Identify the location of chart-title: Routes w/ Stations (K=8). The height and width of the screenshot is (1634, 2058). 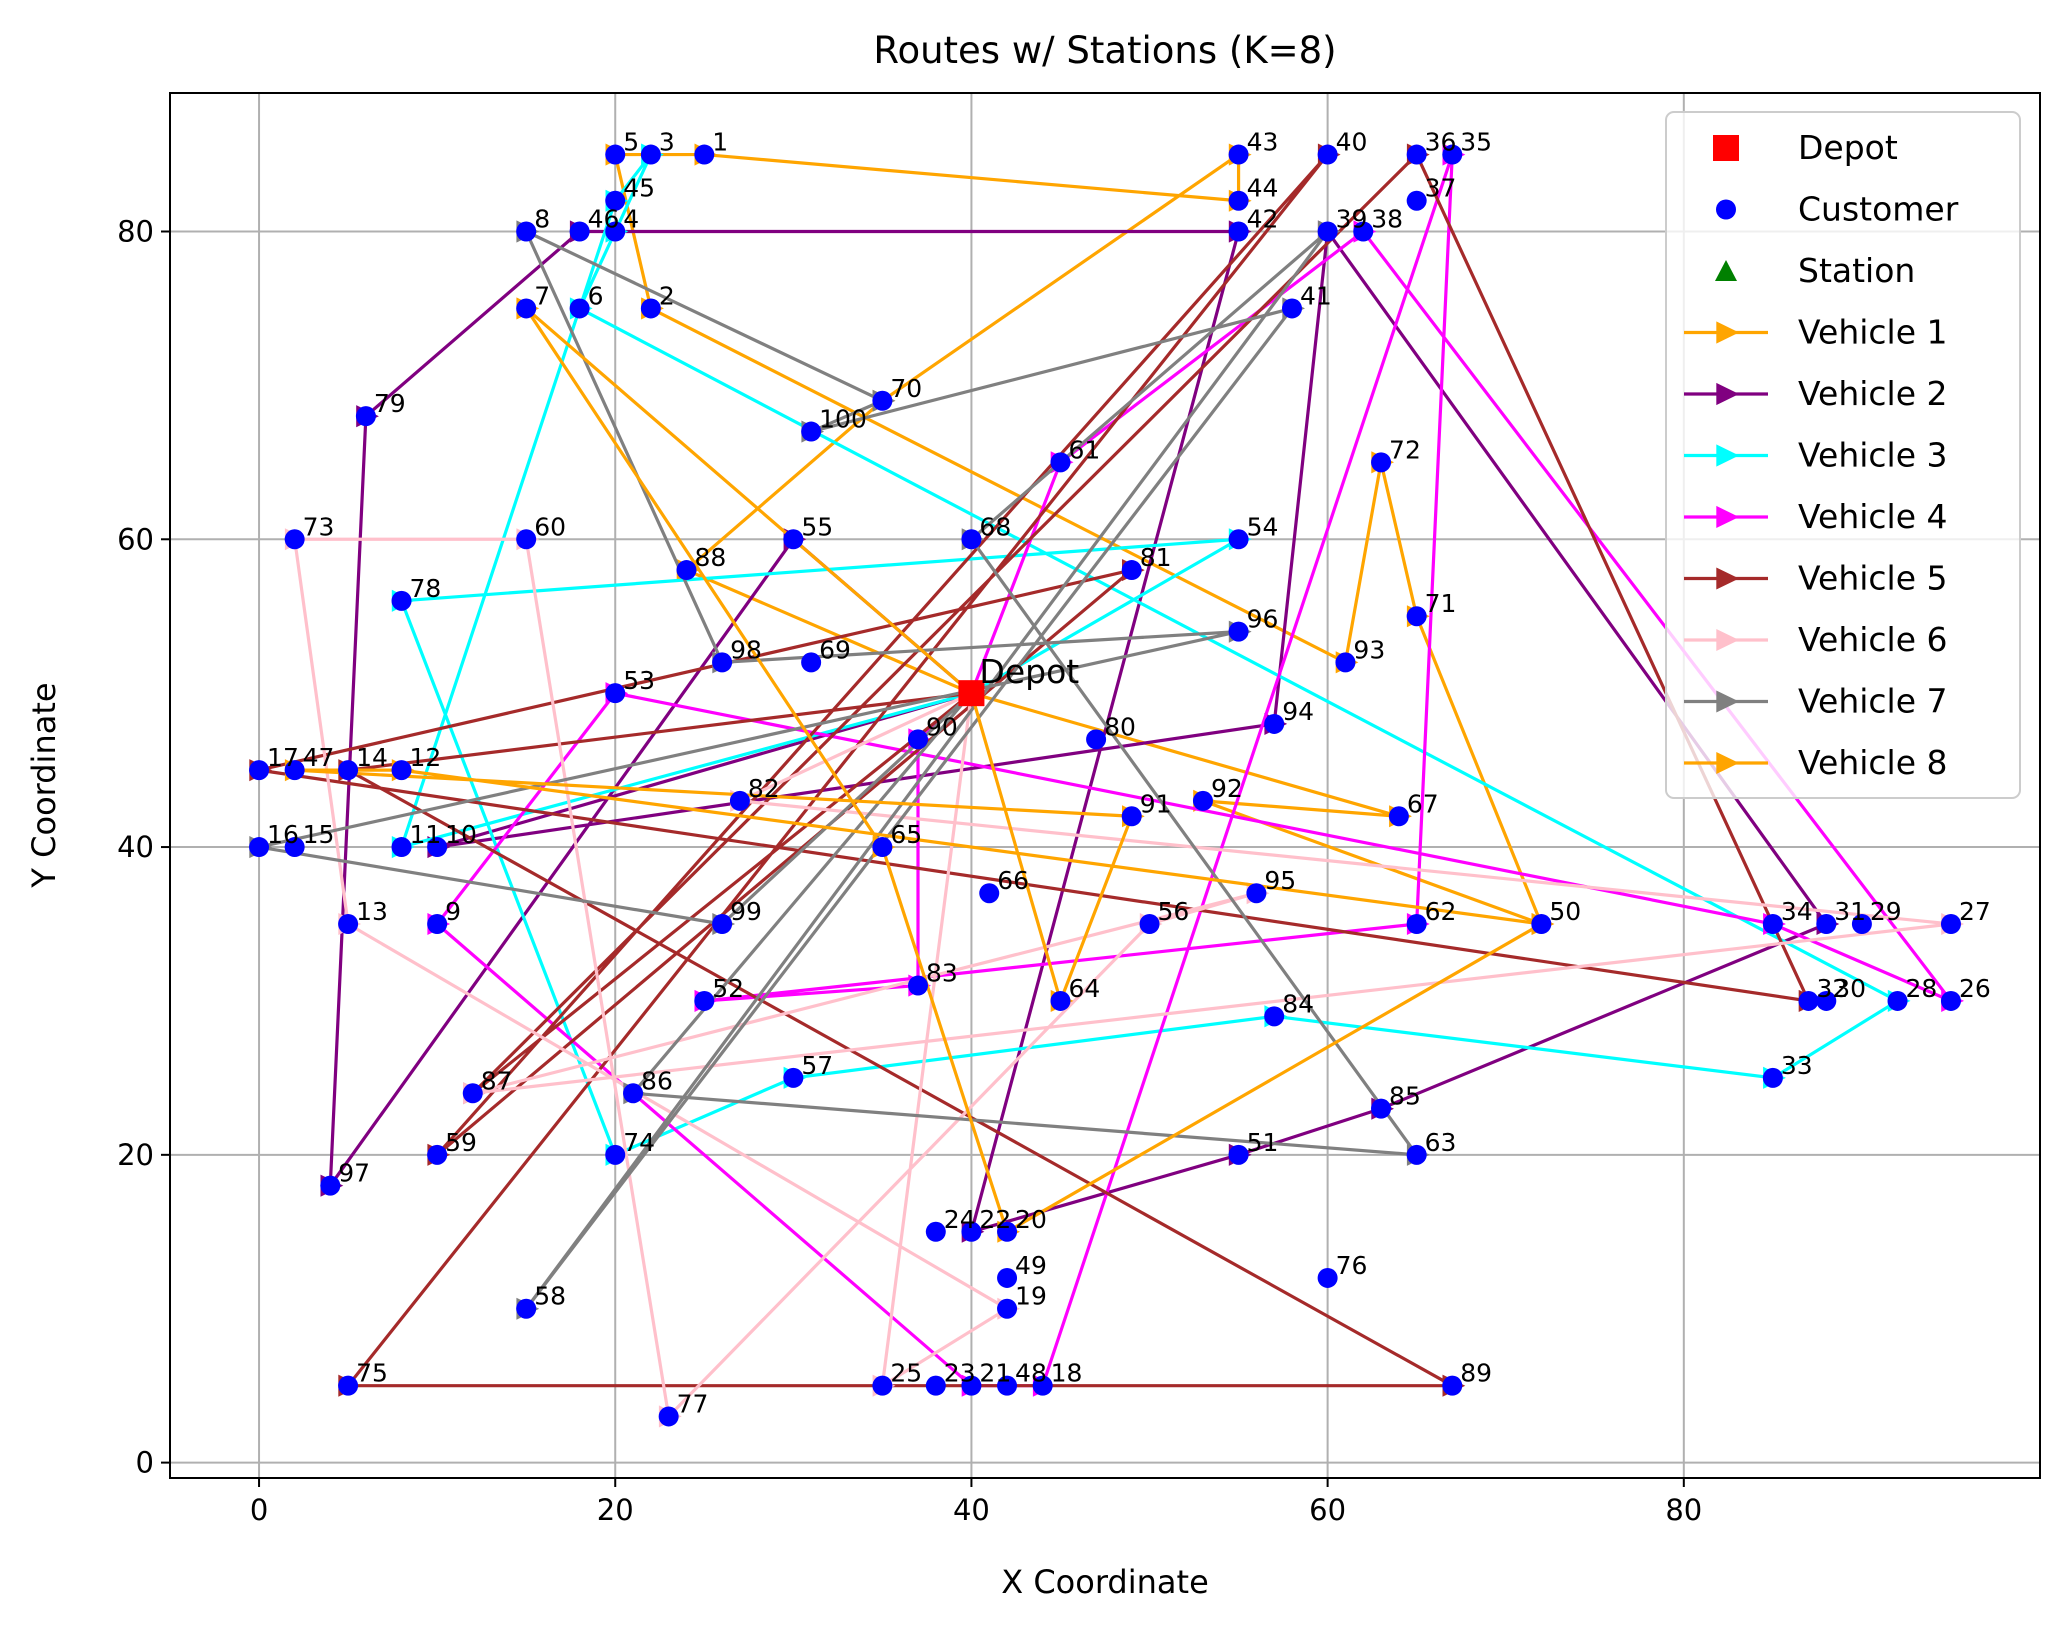
(1104, 50).